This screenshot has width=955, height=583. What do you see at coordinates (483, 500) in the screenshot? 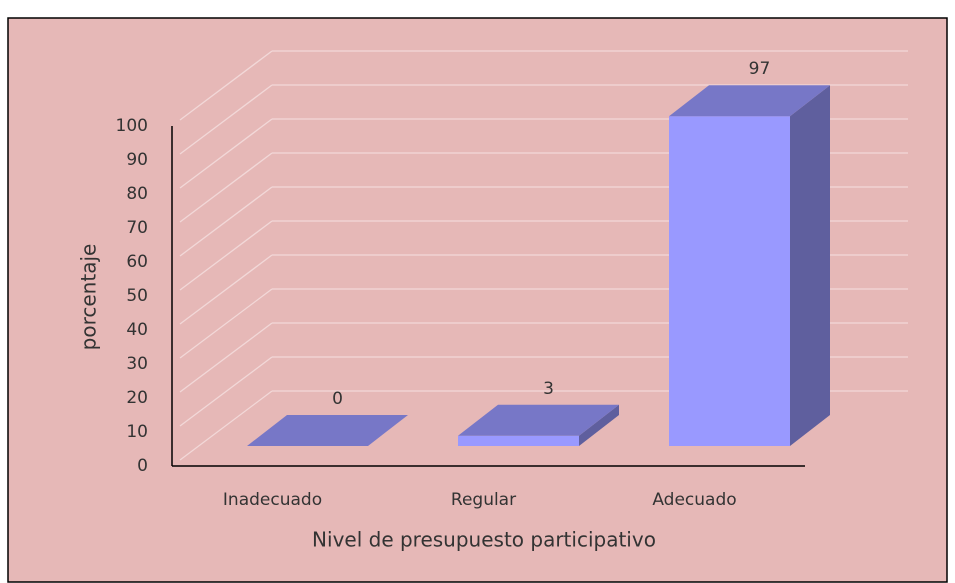
I see `x-tick-label: Regular` at bounding box center [483, 500].